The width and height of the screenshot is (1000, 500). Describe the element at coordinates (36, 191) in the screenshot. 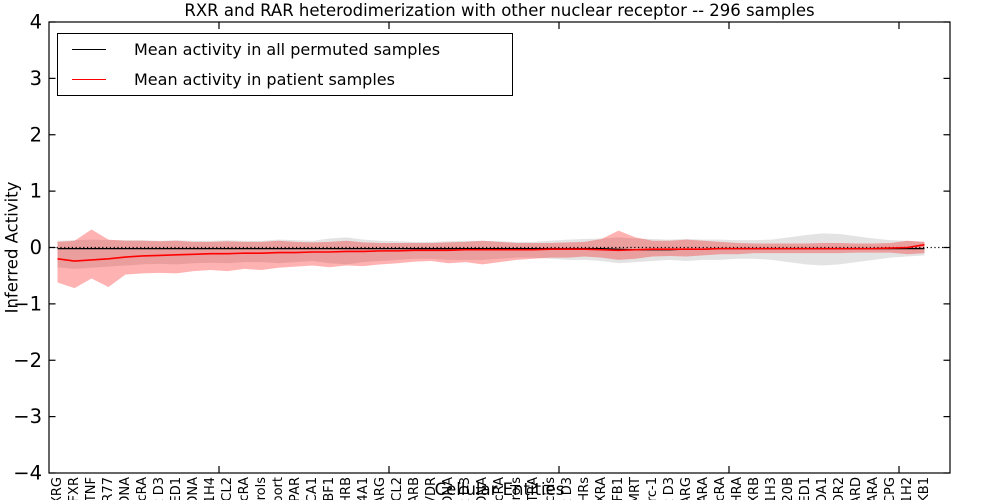

I see `y-tick-label: 1` at that location.